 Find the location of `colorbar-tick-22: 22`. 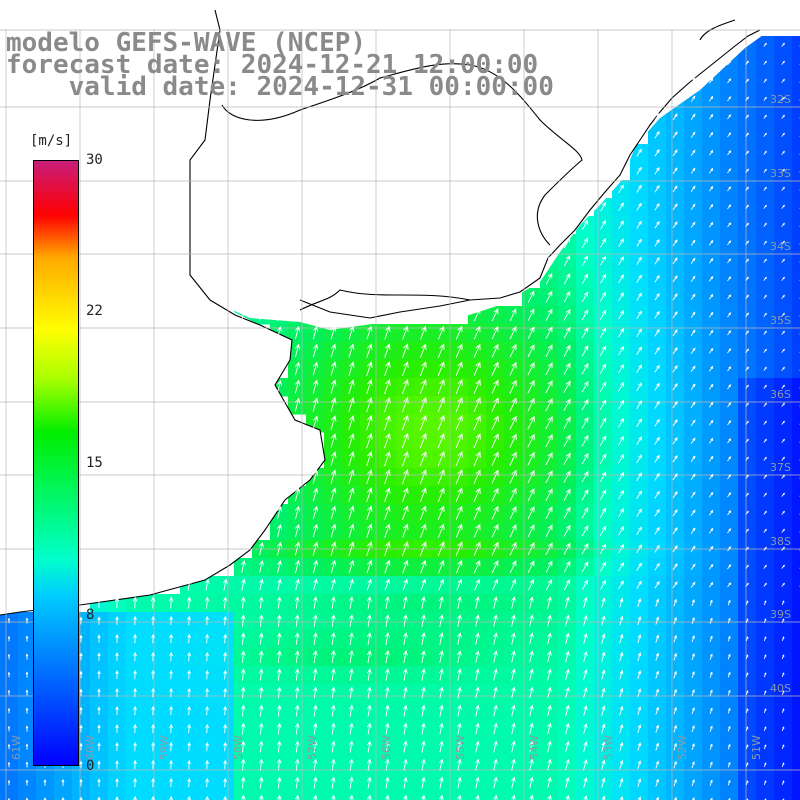

colorbar-tick-22: 22 is located at coordinates (94, 311).